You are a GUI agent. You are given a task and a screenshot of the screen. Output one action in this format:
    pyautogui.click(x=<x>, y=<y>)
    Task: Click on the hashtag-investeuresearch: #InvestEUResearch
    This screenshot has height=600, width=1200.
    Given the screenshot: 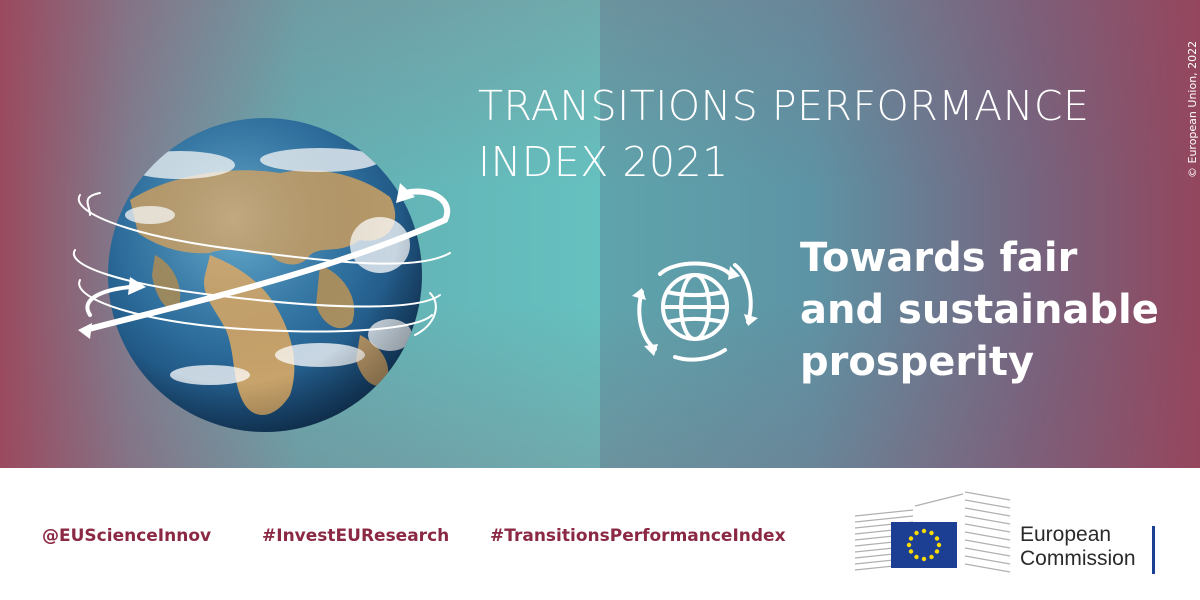 What is the action you would take?
    pyautogui.click(x=356, y=536)
    